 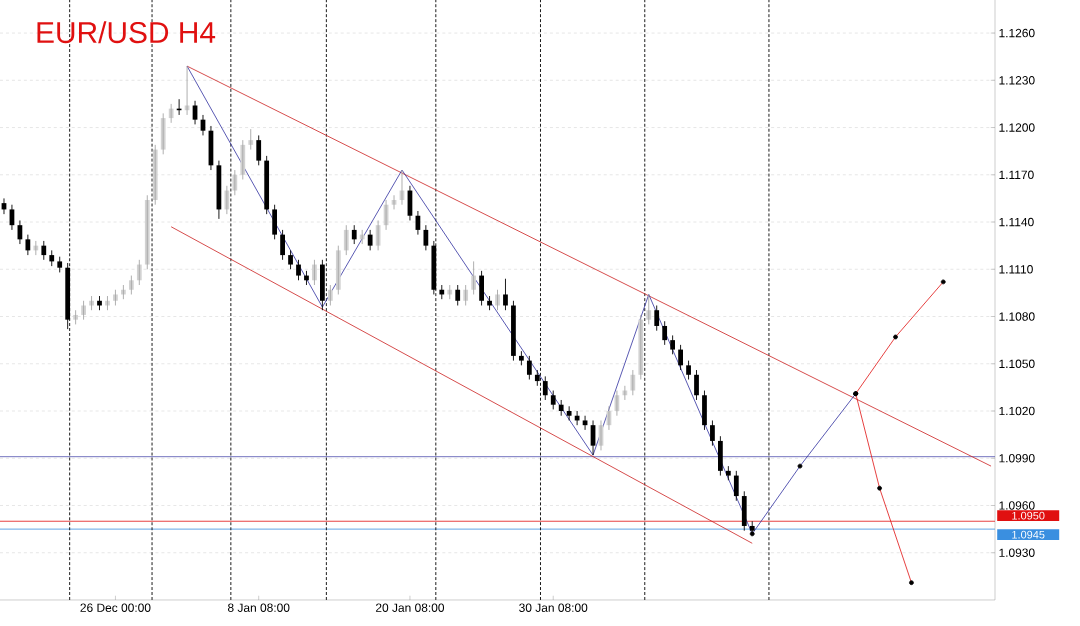 I want to click on text: EUR/USD H4, so click(x=126, y=32).